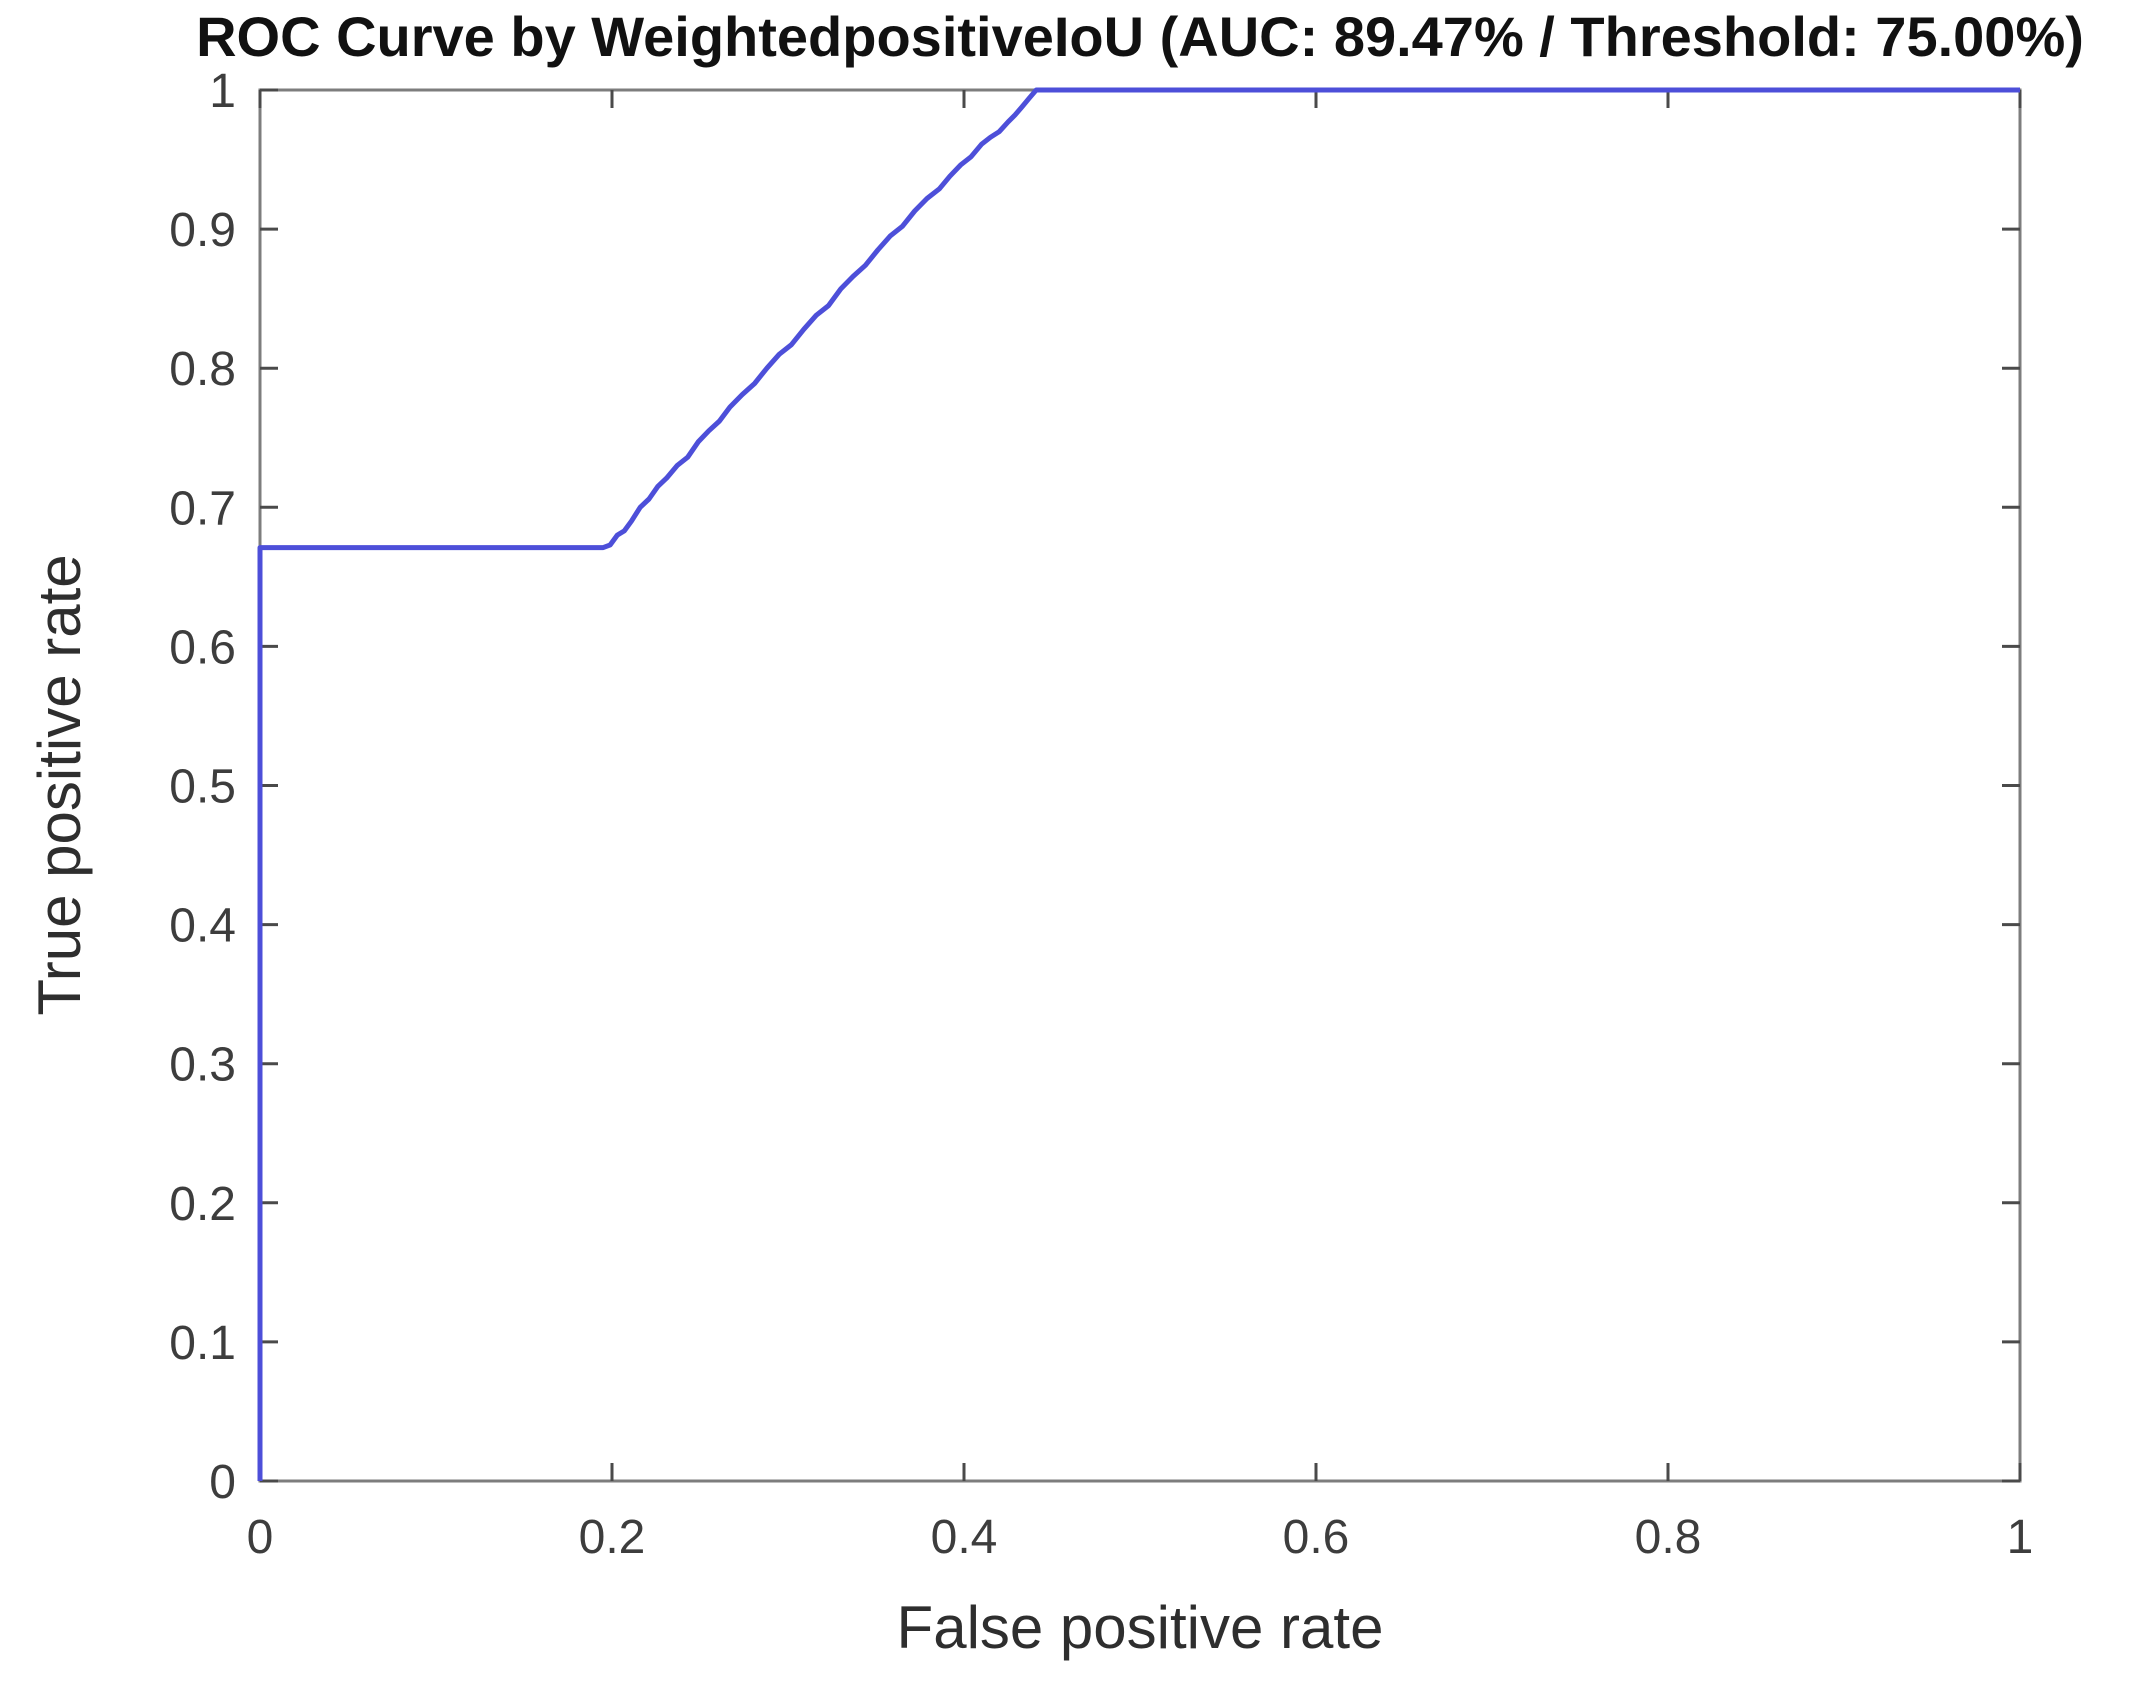  I want to click on y-tick-label: 0.8, so click(202, 369).